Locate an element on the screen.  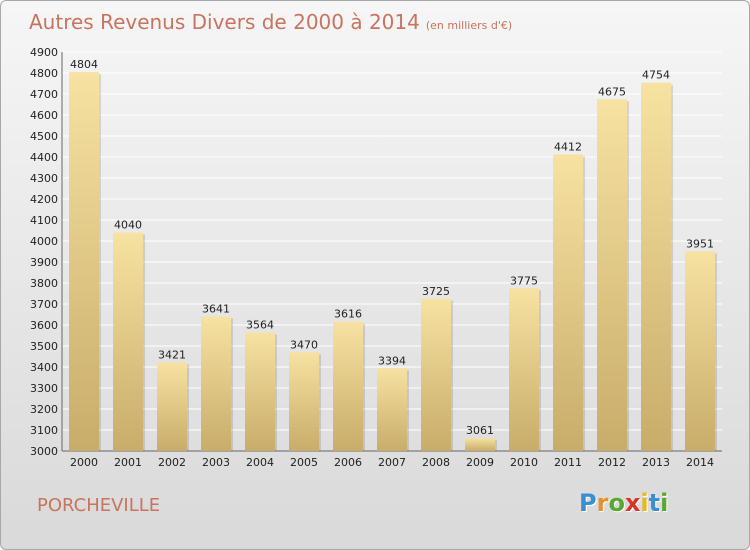
value-label: 3616 is located at coordinates (348, 314).